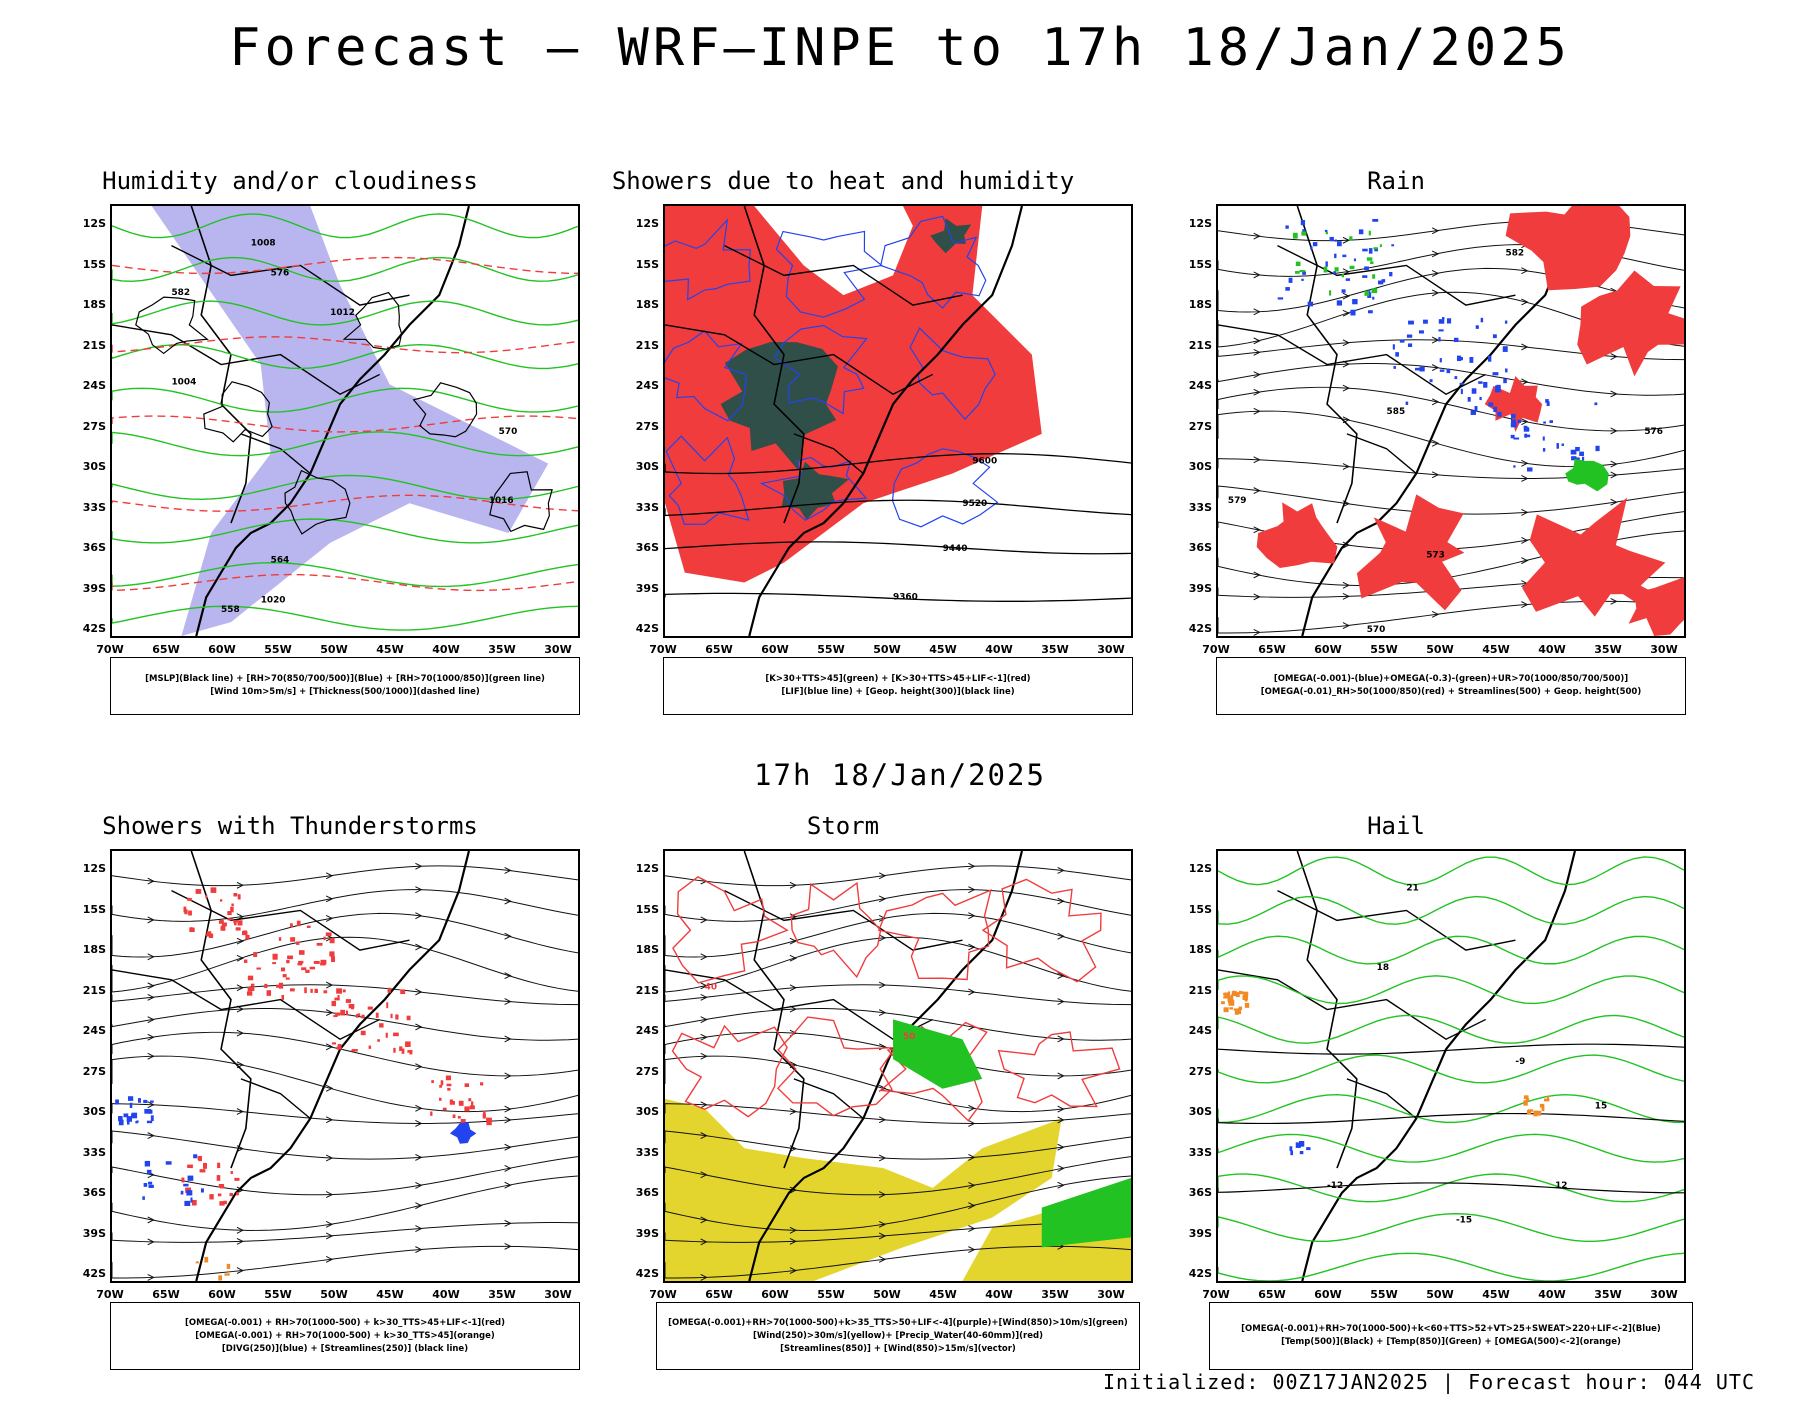 This screenshot has width=1800, height=1412. Describe the element at coordinates (887, 1294) in the screenshot. I see `lon-tick-label: 50W` at that location.